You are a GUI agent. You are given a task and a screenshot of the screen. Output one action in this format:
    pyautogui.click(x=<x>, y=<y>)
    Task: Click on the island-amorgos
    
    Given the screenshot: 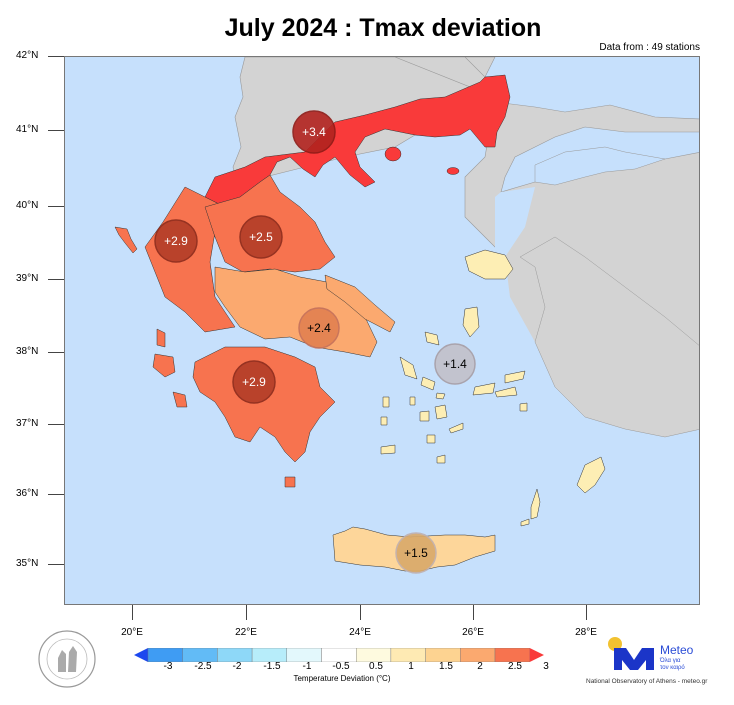 What is the action you would take?
    pyautogui.click(x=456, y=428)
    